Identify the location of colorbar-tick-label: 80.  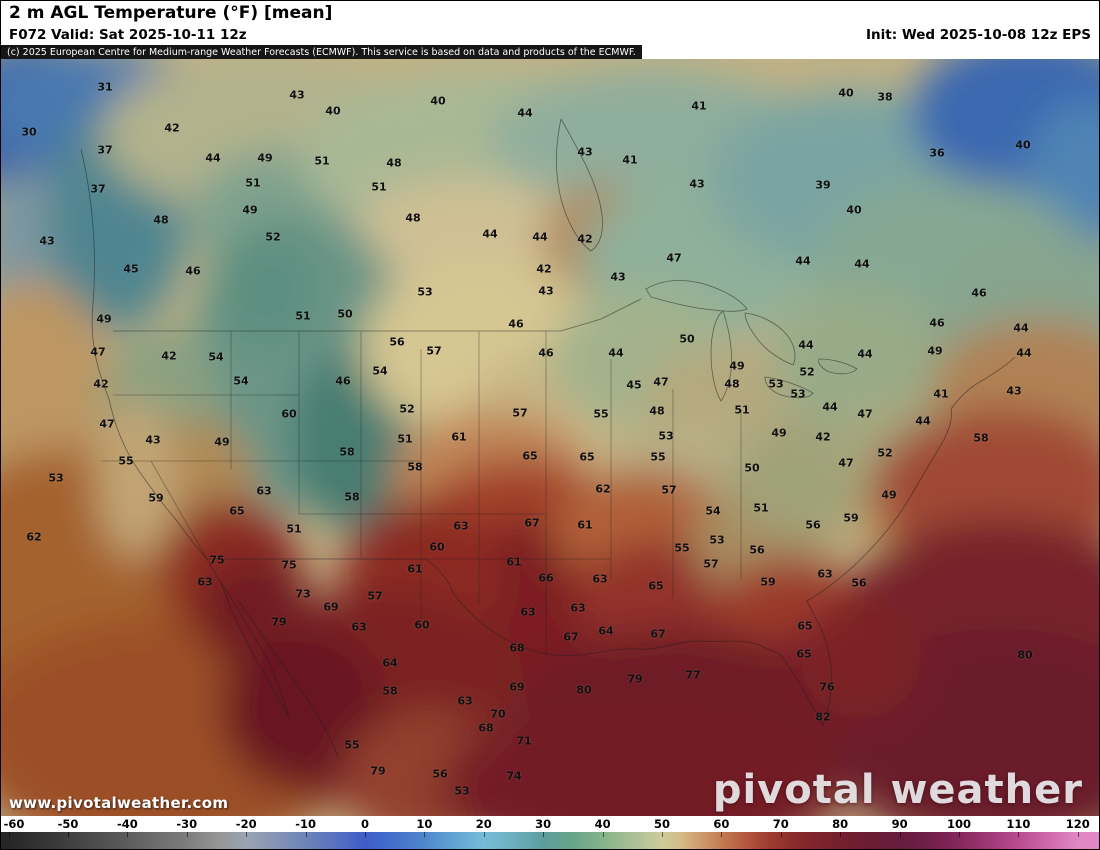
(840, 824).